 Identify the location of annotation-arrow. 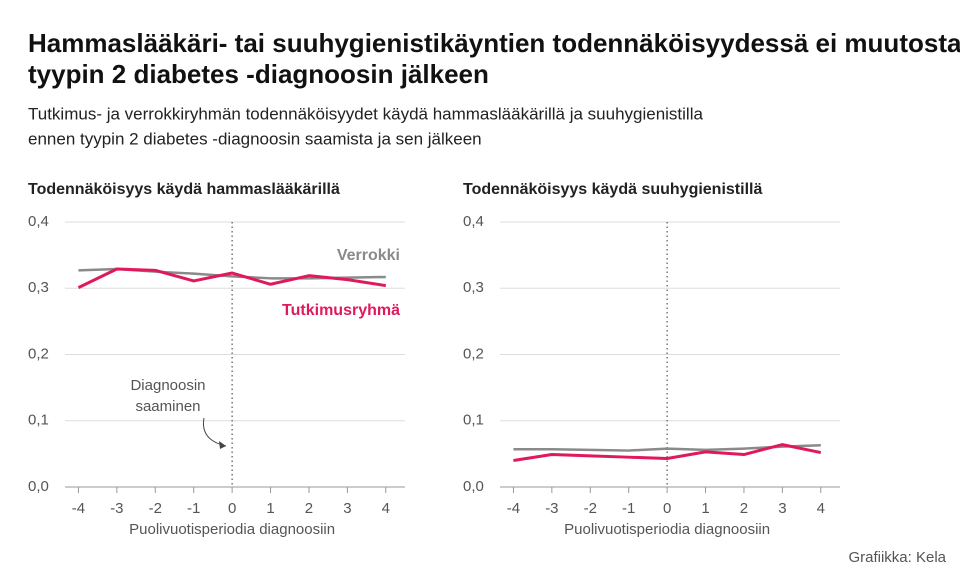
(214, 432).